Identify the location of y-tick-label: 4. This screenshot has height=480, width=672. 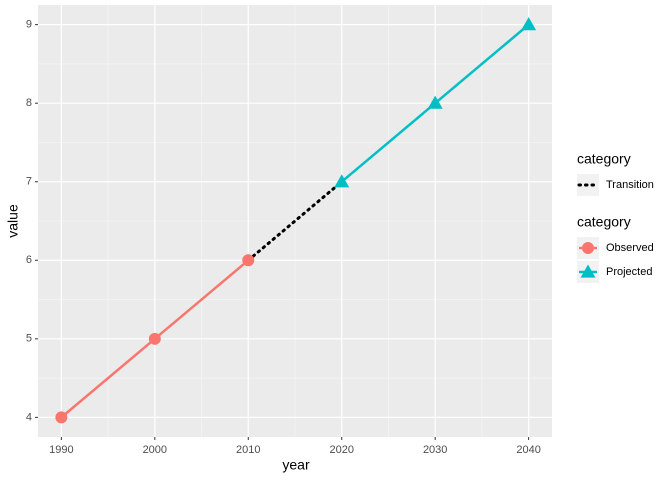
(29, 417).